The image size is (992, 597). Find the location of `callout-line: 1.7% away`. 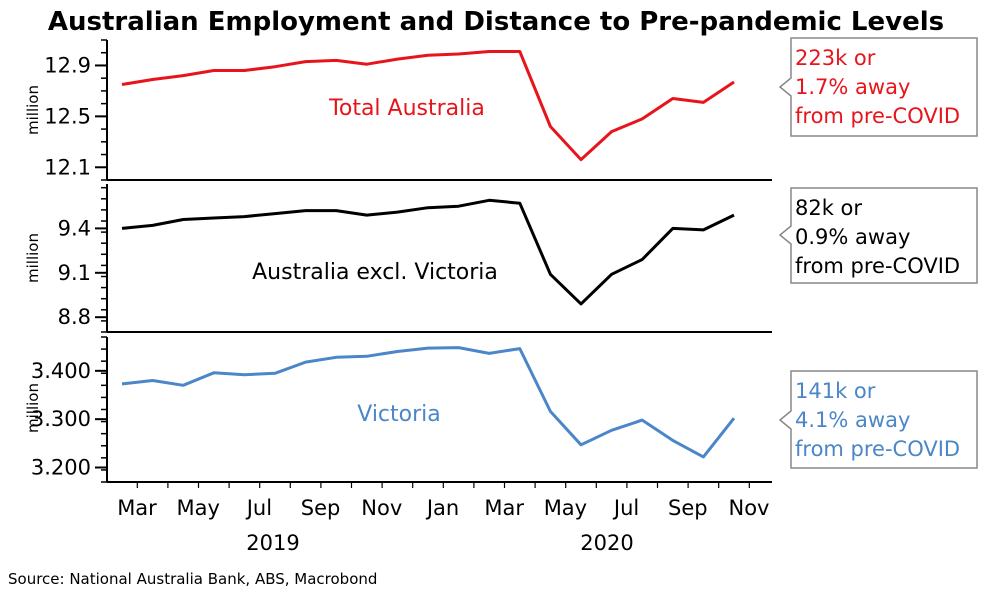

callout-line: 1.7% away is located at coordinates (852, 87).